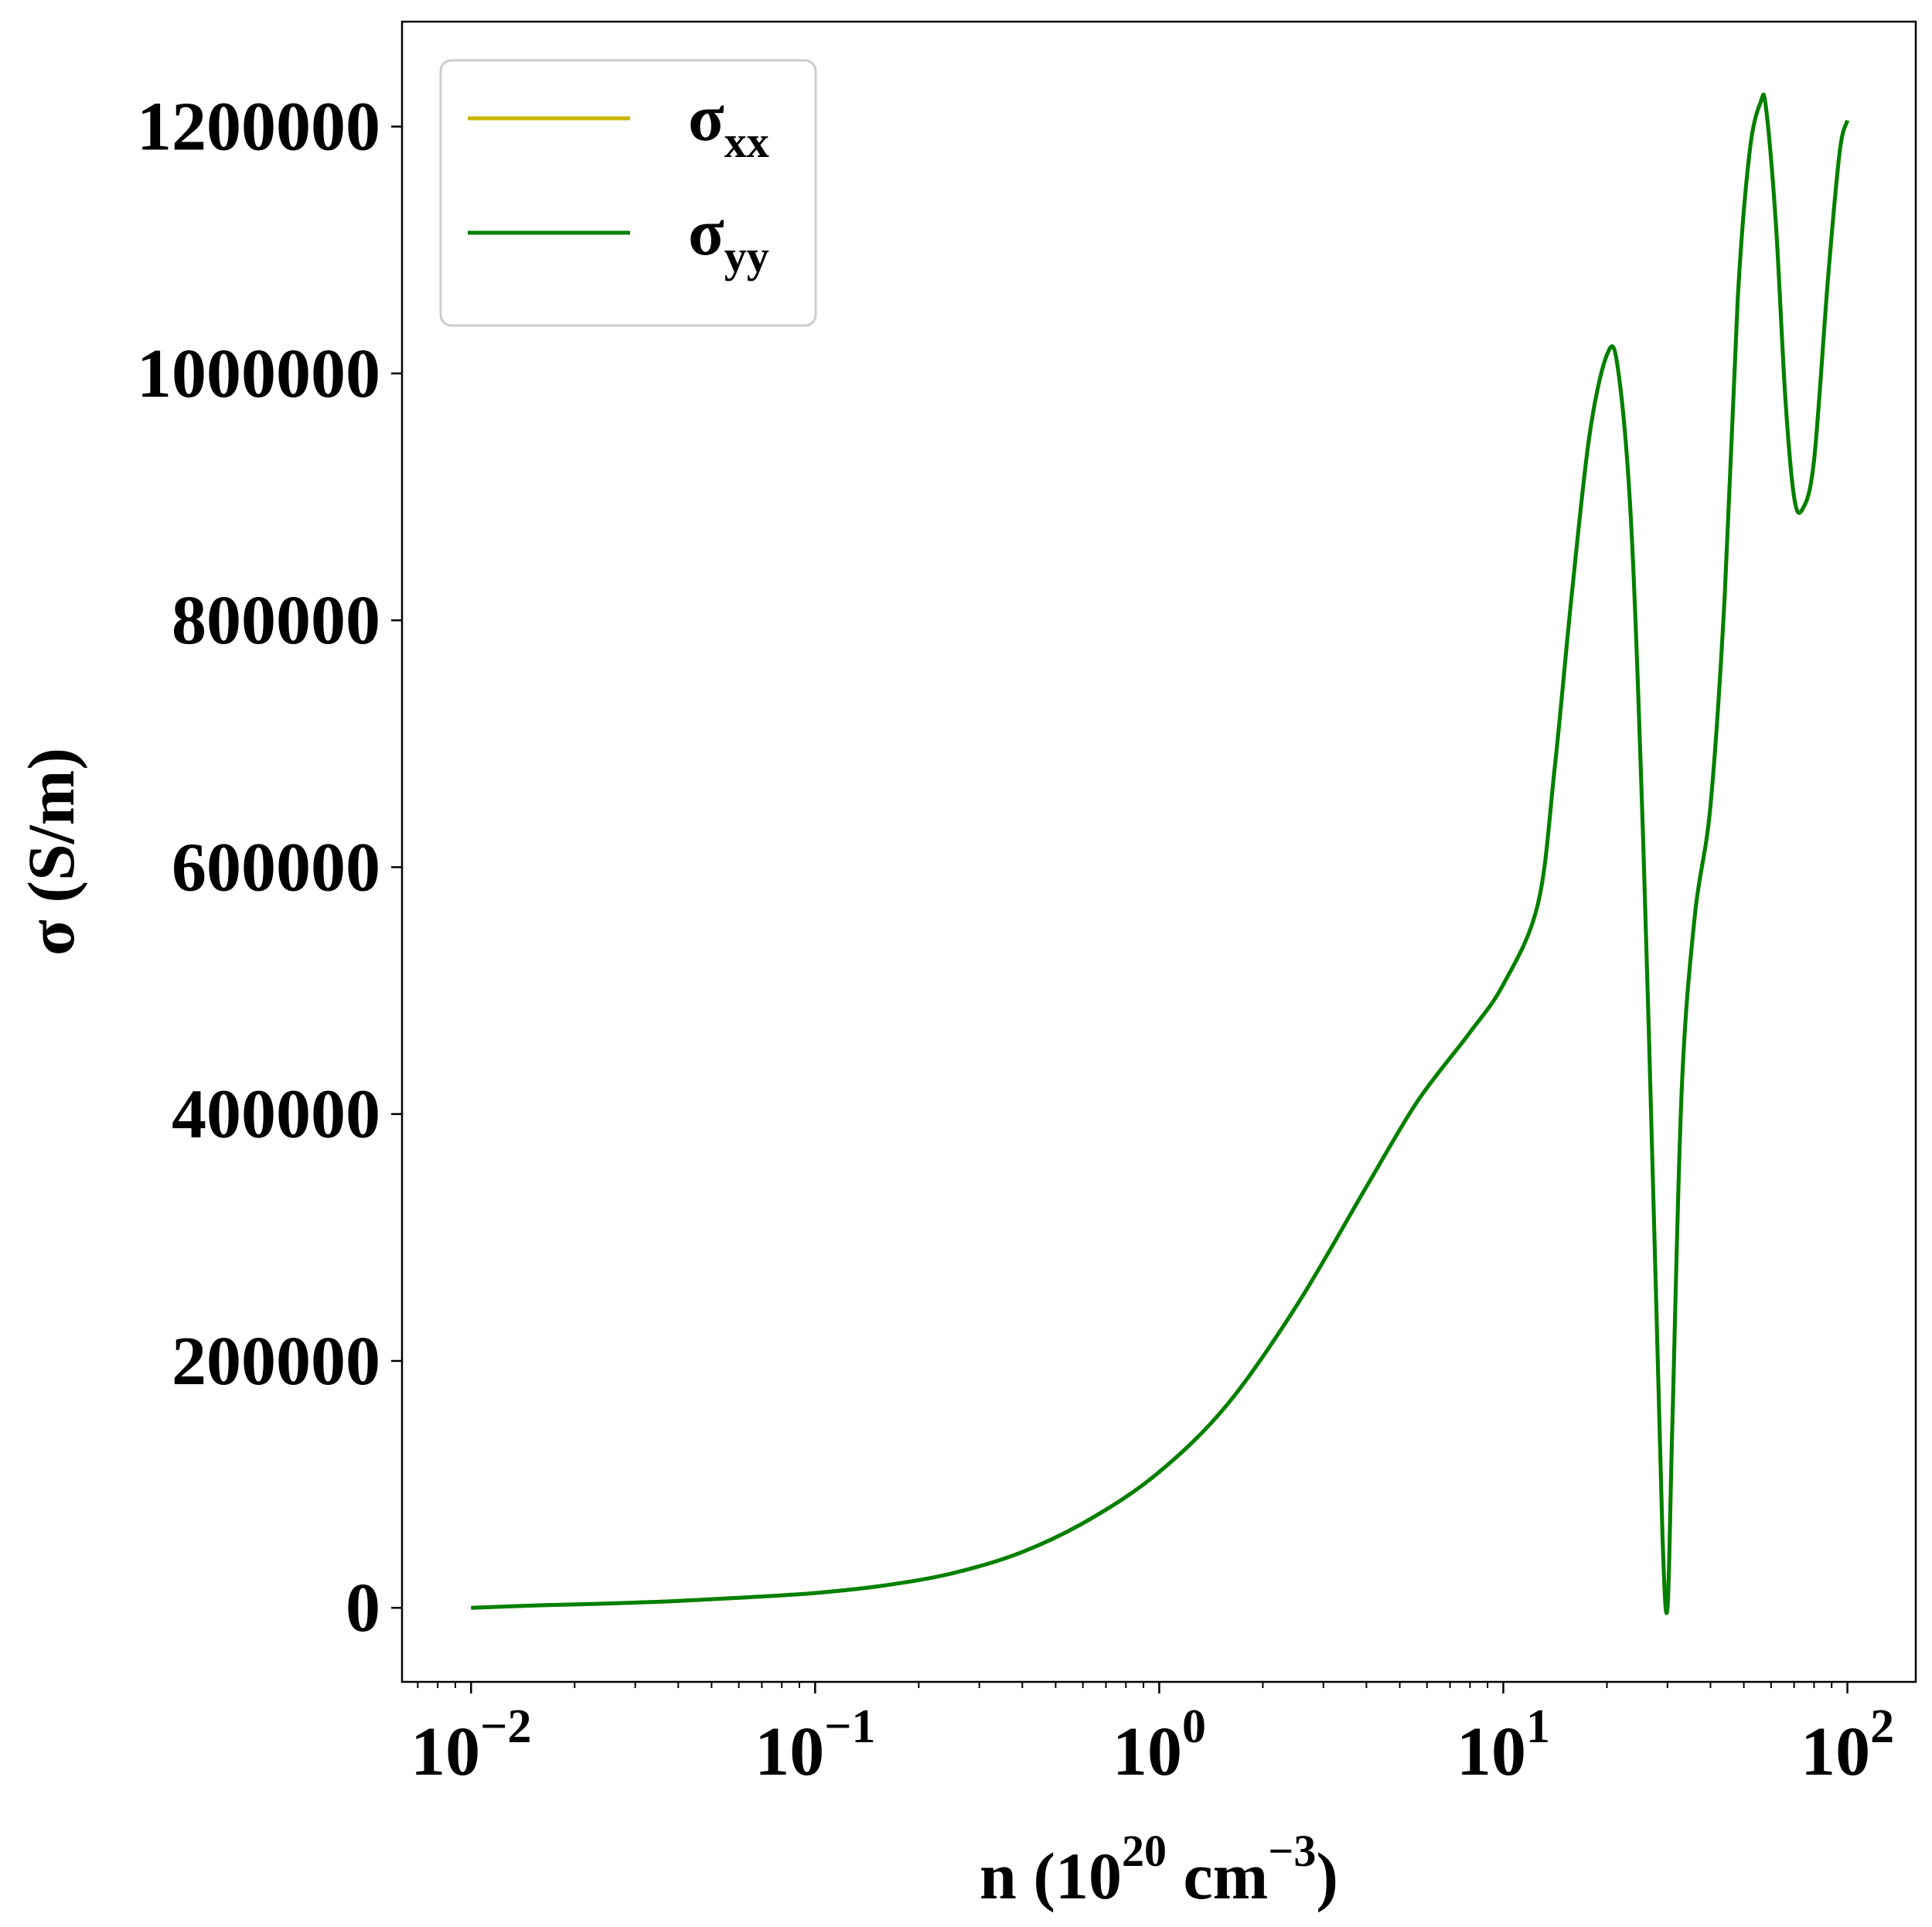 The image size is (1932, 1927). What do you see at coordinates (471, 1745) in the screenshot?
I see `x-tick-label: 10⁻²` at bounding box center [471, 1745].